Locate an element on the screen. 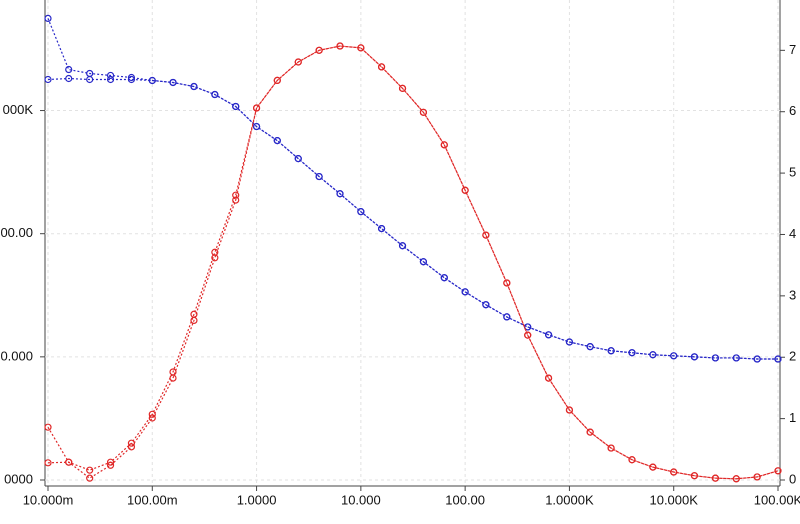  y2-tick-label: 0 is located at coordinates (792, 478).